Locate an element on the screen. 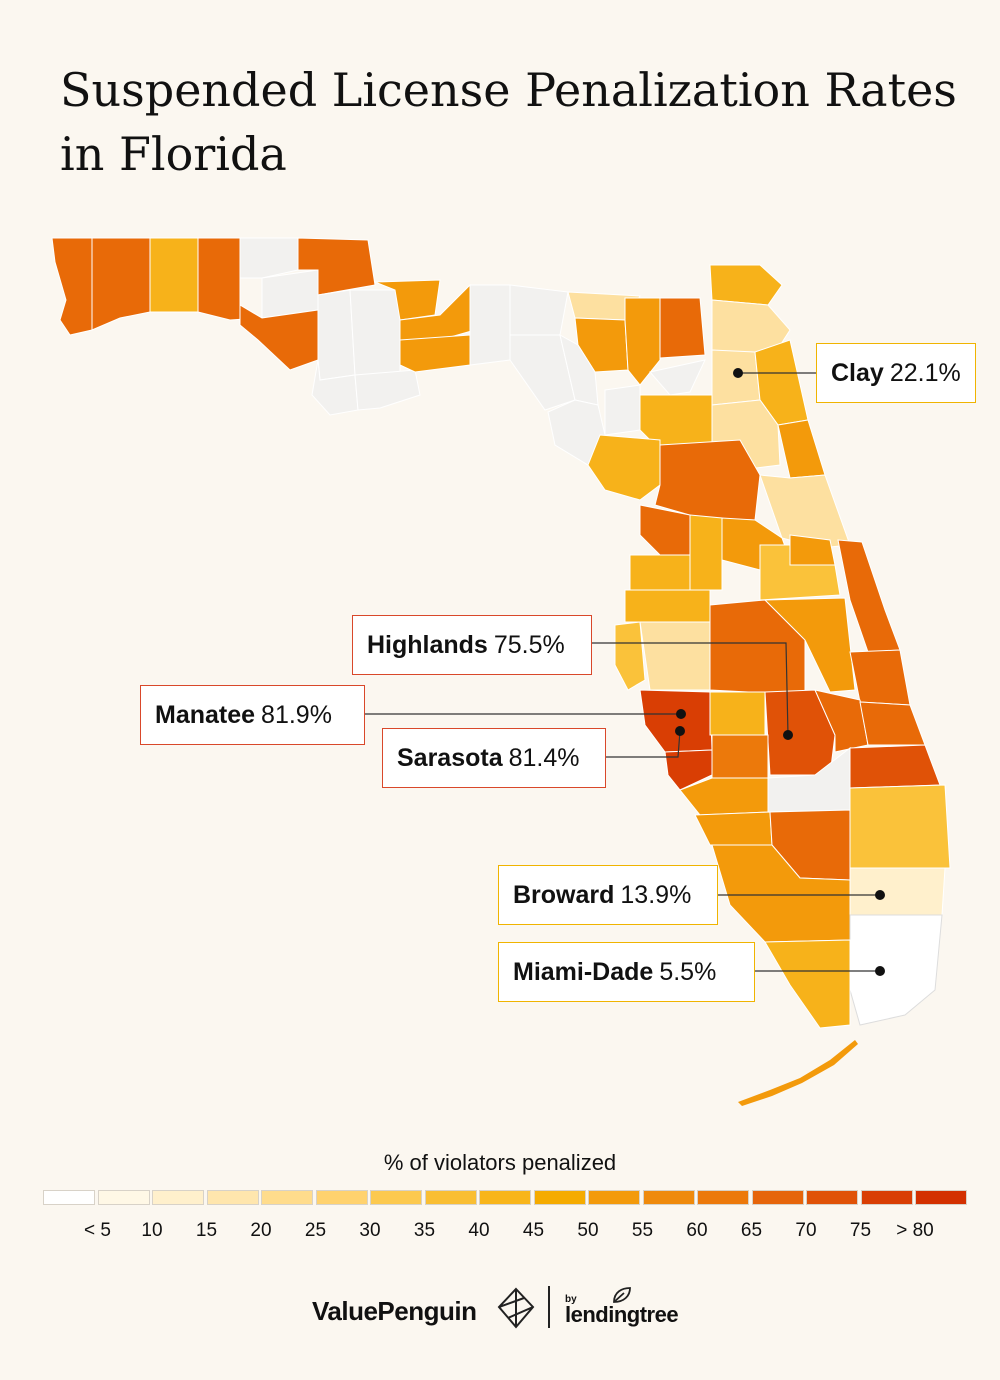 Image resolution: width=1000 pixels, height=1380 pixels. callout-broward: Broward 13.9% is located at coordinates (608, 895).